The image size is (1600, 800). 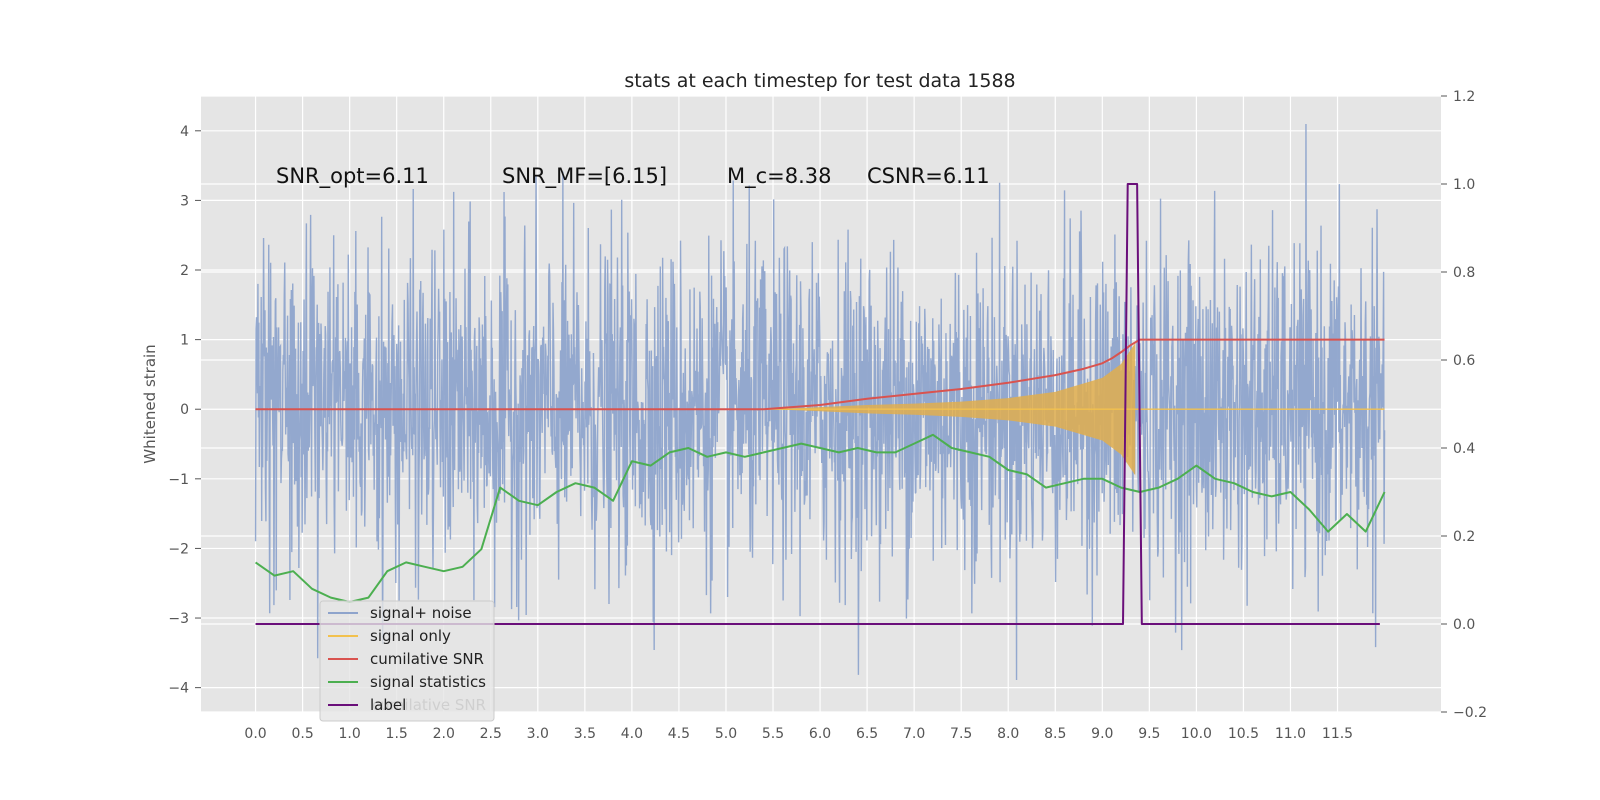 I want to click on x-tick-label: 7.5, so click(x=961, y=734).